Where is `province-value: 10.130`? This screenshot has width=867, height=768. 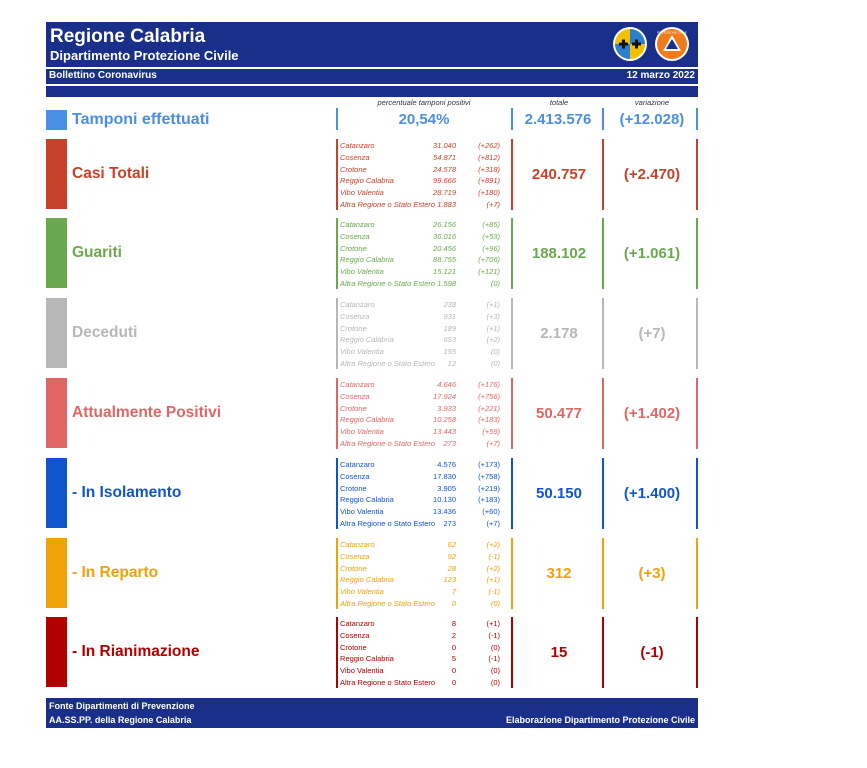 province-value: 10.130 is located at coordinates (444, 500).